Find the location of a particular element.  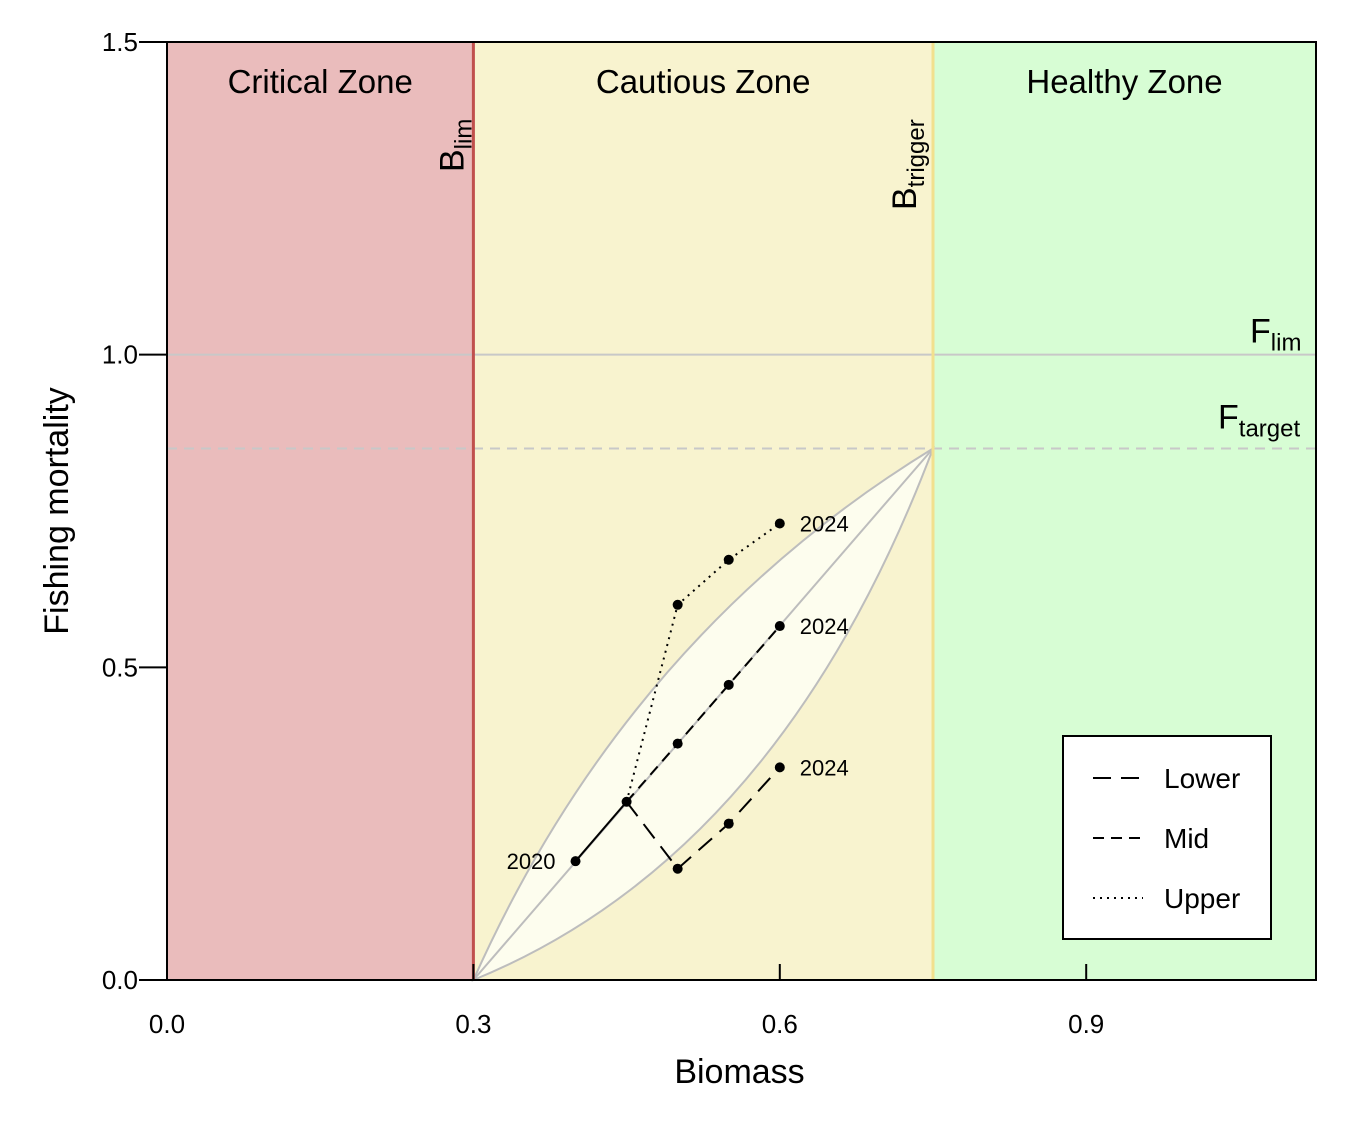

x-axis-title: Biomass is located at coordinates (739, 1072).